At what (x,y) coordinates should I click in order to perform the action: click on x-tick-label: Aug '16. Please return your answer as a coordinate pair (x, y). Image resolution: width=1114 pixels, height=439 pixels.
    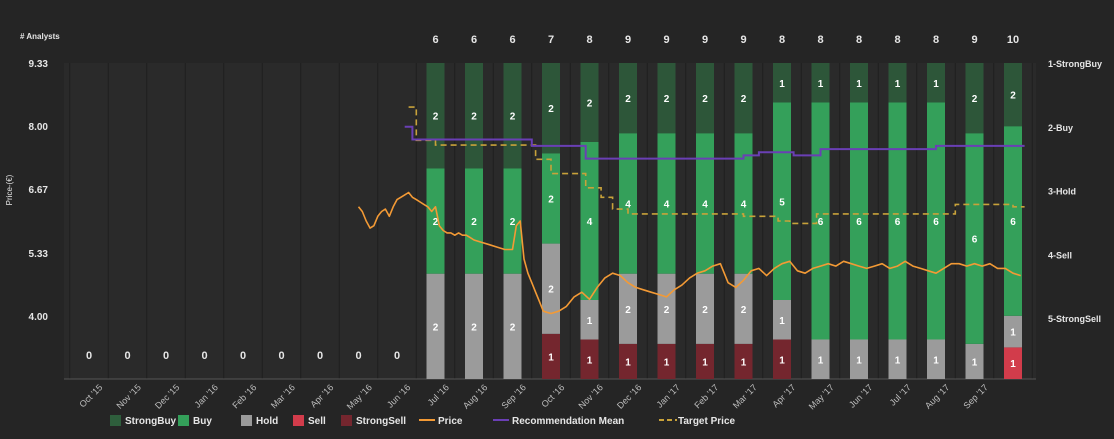
    Looking at the image, I should click on (475, 396).